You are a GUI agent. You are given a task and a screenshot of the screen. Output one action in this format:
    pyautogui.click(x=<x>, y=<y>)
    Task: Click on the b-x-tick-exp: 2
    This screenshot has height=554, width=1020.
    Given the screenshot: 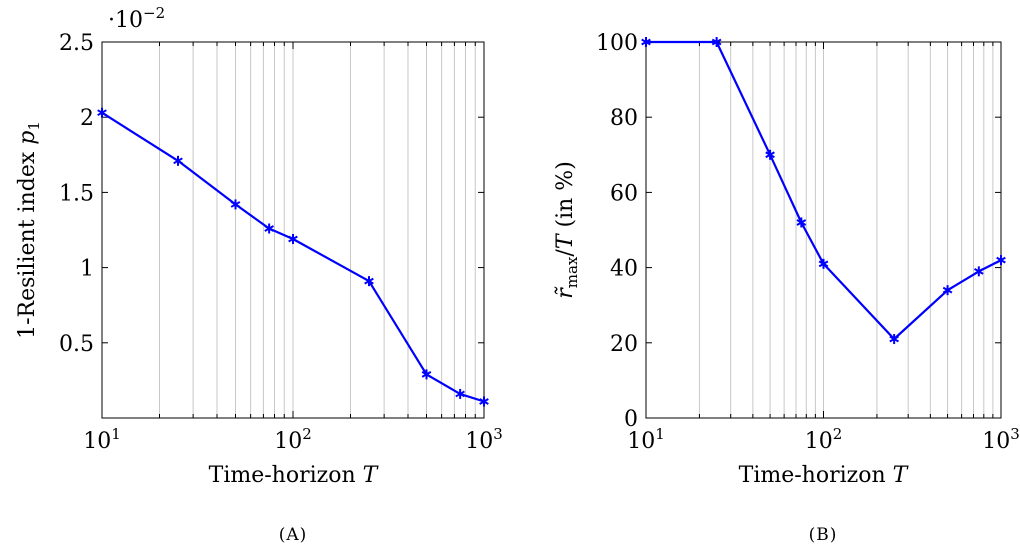 What is the action you would take?
    pyautogui.click(x=838, y=434)
    